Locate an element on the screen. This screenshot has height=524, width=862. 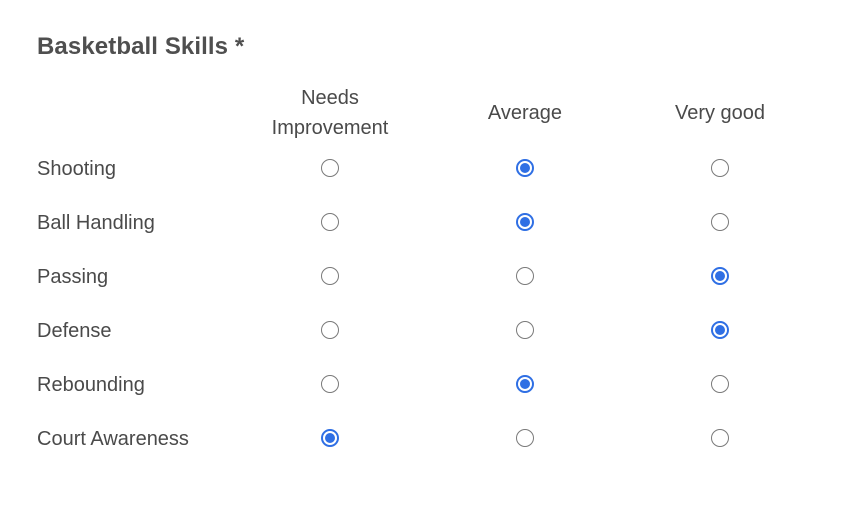
column-header-needs-improvement: Needs Improvement is located at coordinates (330, 113).